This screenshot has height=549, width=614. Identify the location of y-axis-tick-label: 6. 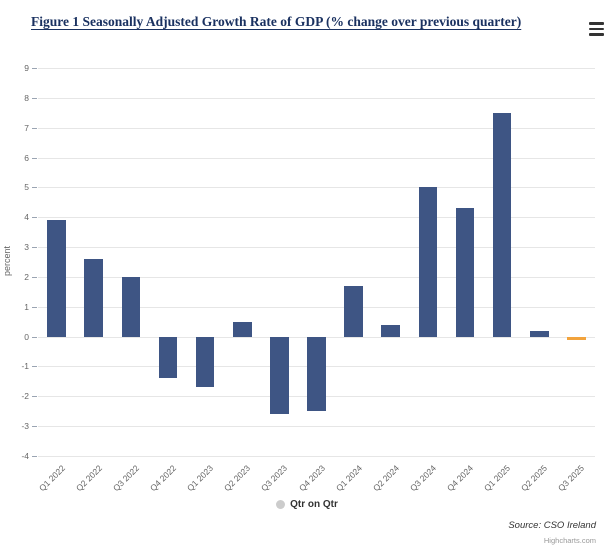
(26, 157).